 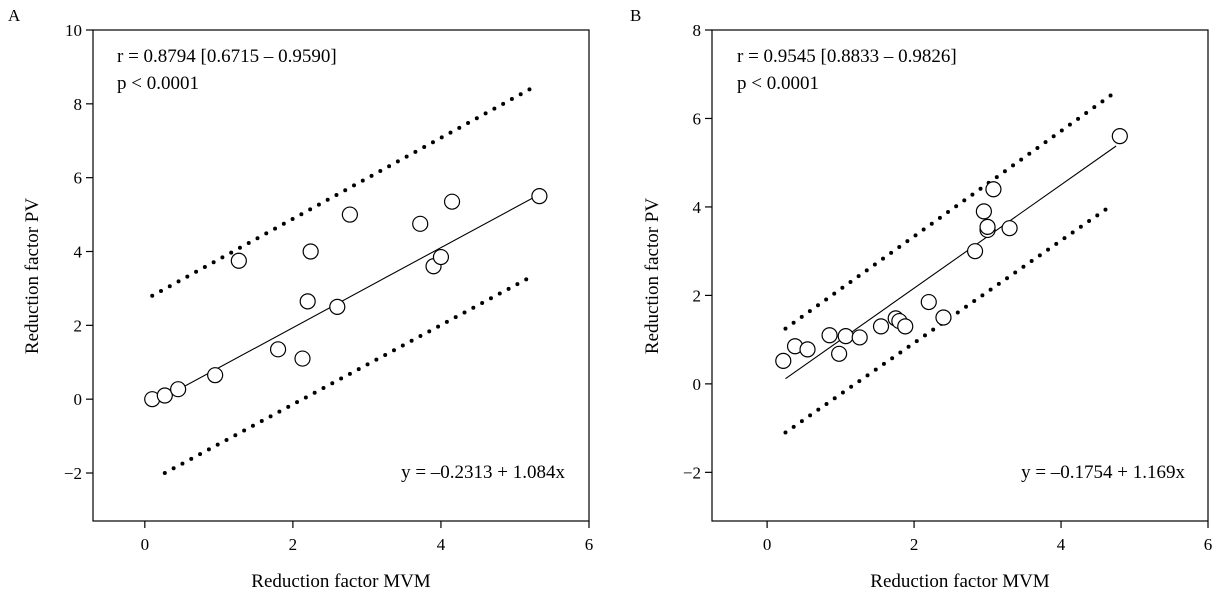 What do you see at coordinates (652, 276) in the screenshot?
I see `panel-b-y-axis-label: Reduction factor PV` at bounding box center [652, 276].